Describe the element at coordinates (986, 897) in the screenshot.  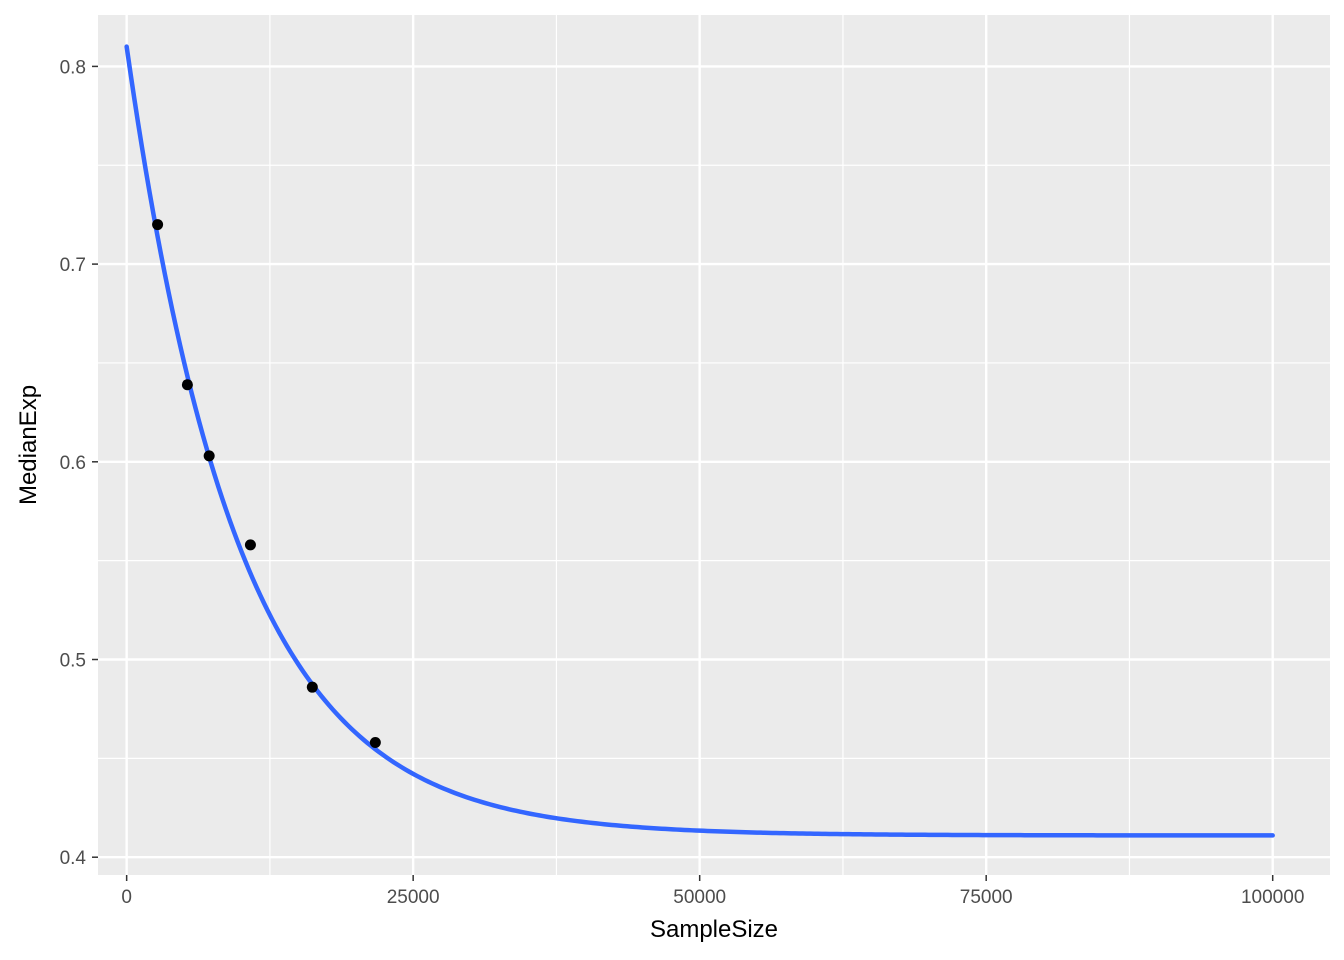
I see `x-tick-label-3: 75000` at that location.